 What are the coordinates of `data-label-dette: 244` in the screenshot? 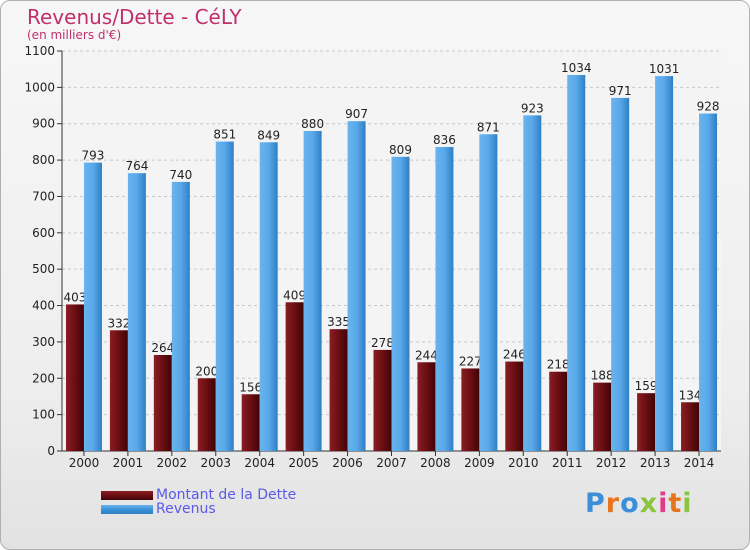 It's located at (426, 355).